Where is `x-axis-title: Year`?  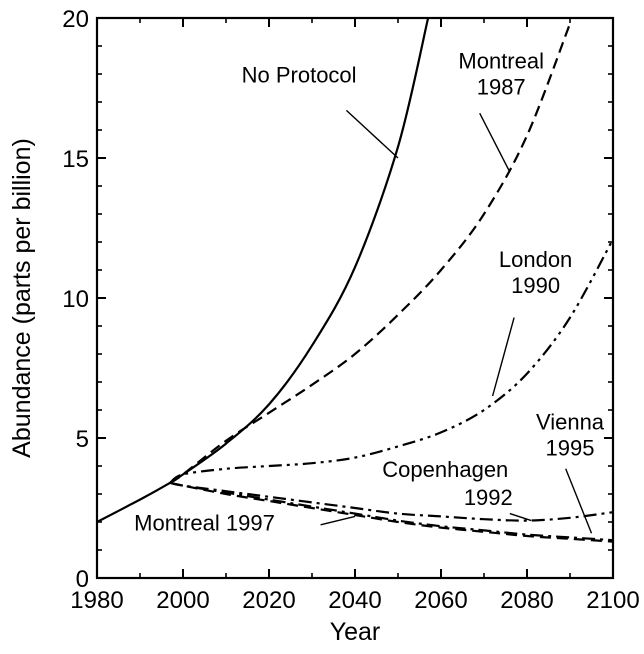 x-axis-title: Year is located at coordinates (355, 632).